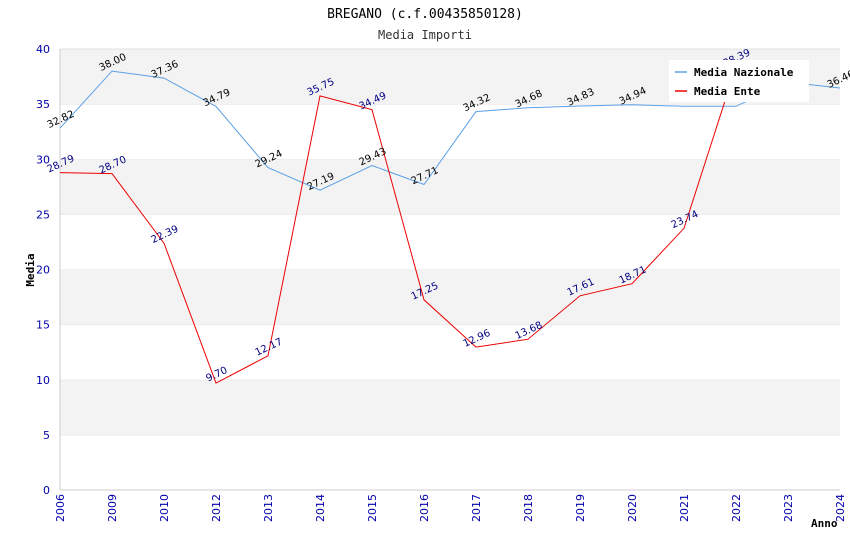 The width and height of the screenshot is (850, 550). I want to click on y-tick-labels: 0 5 10 15 20 25 30 35 40, so click(43, 270).